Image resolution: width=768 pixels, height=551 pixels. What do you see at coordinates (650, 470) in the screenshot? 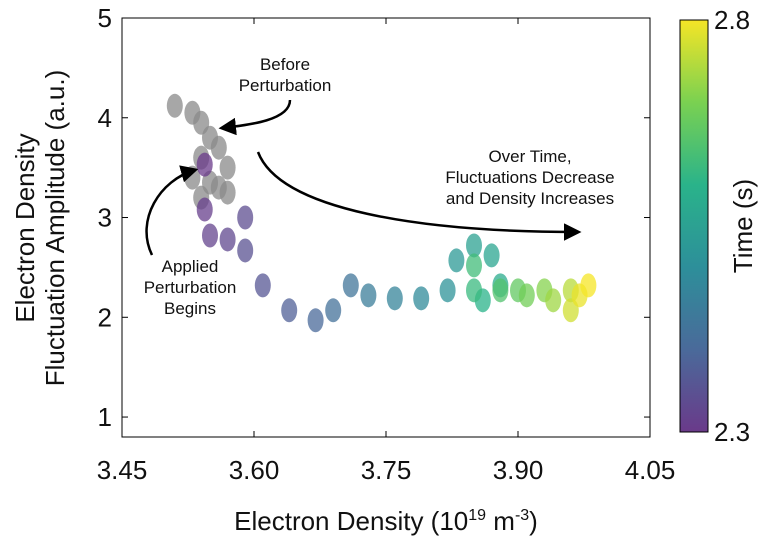
I see `x-tick-label: 4.05` at bounding box center [650, 470].